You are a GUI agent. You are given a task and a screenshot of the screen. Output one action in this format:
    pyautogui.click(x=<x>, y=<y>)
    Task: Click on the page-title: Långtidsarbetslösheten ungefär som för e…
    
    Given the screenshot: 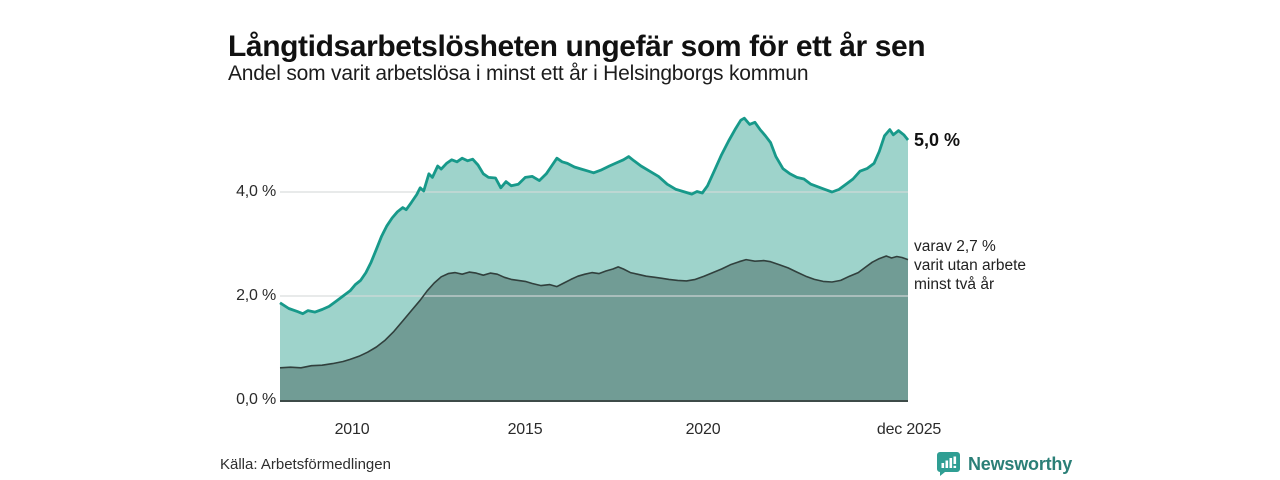 What is the action you would take?
    pyautogui.click(x=577, y=47)
    